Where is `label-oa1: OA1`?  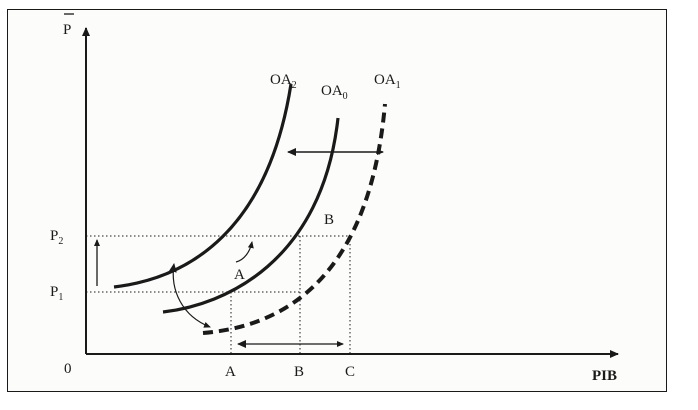
label-oa1: OA1 is located at coordinates (387, 81).